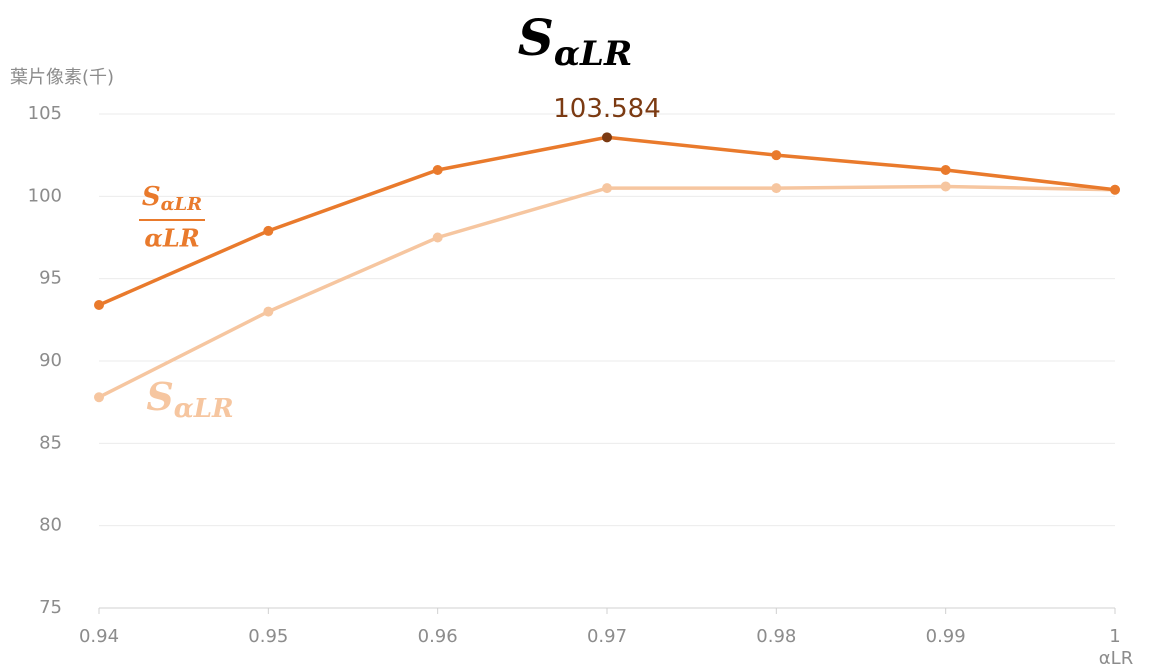 The image size is (1154, 670). Describe the element at coordinates (1114, 636) in the screenshot. I see `x-tick-label: 1` at that location.